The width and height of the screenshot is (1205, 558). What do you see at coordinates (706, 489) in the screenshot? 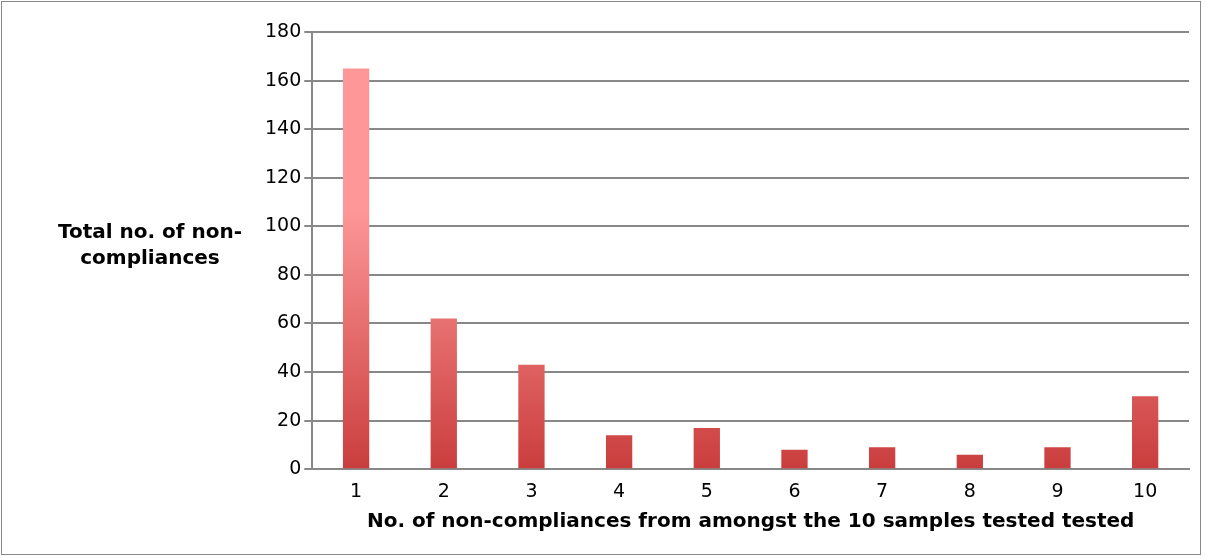
I see `x-tick-label: 5` at bounding box center [706, 489].